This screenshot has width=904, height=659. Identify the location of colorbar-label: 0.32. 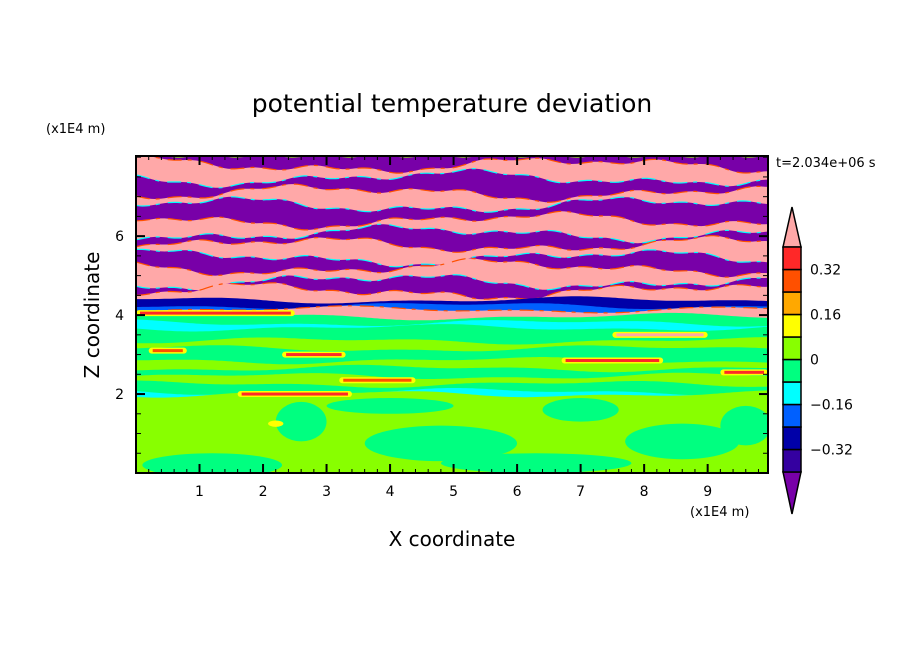
(825, 271).